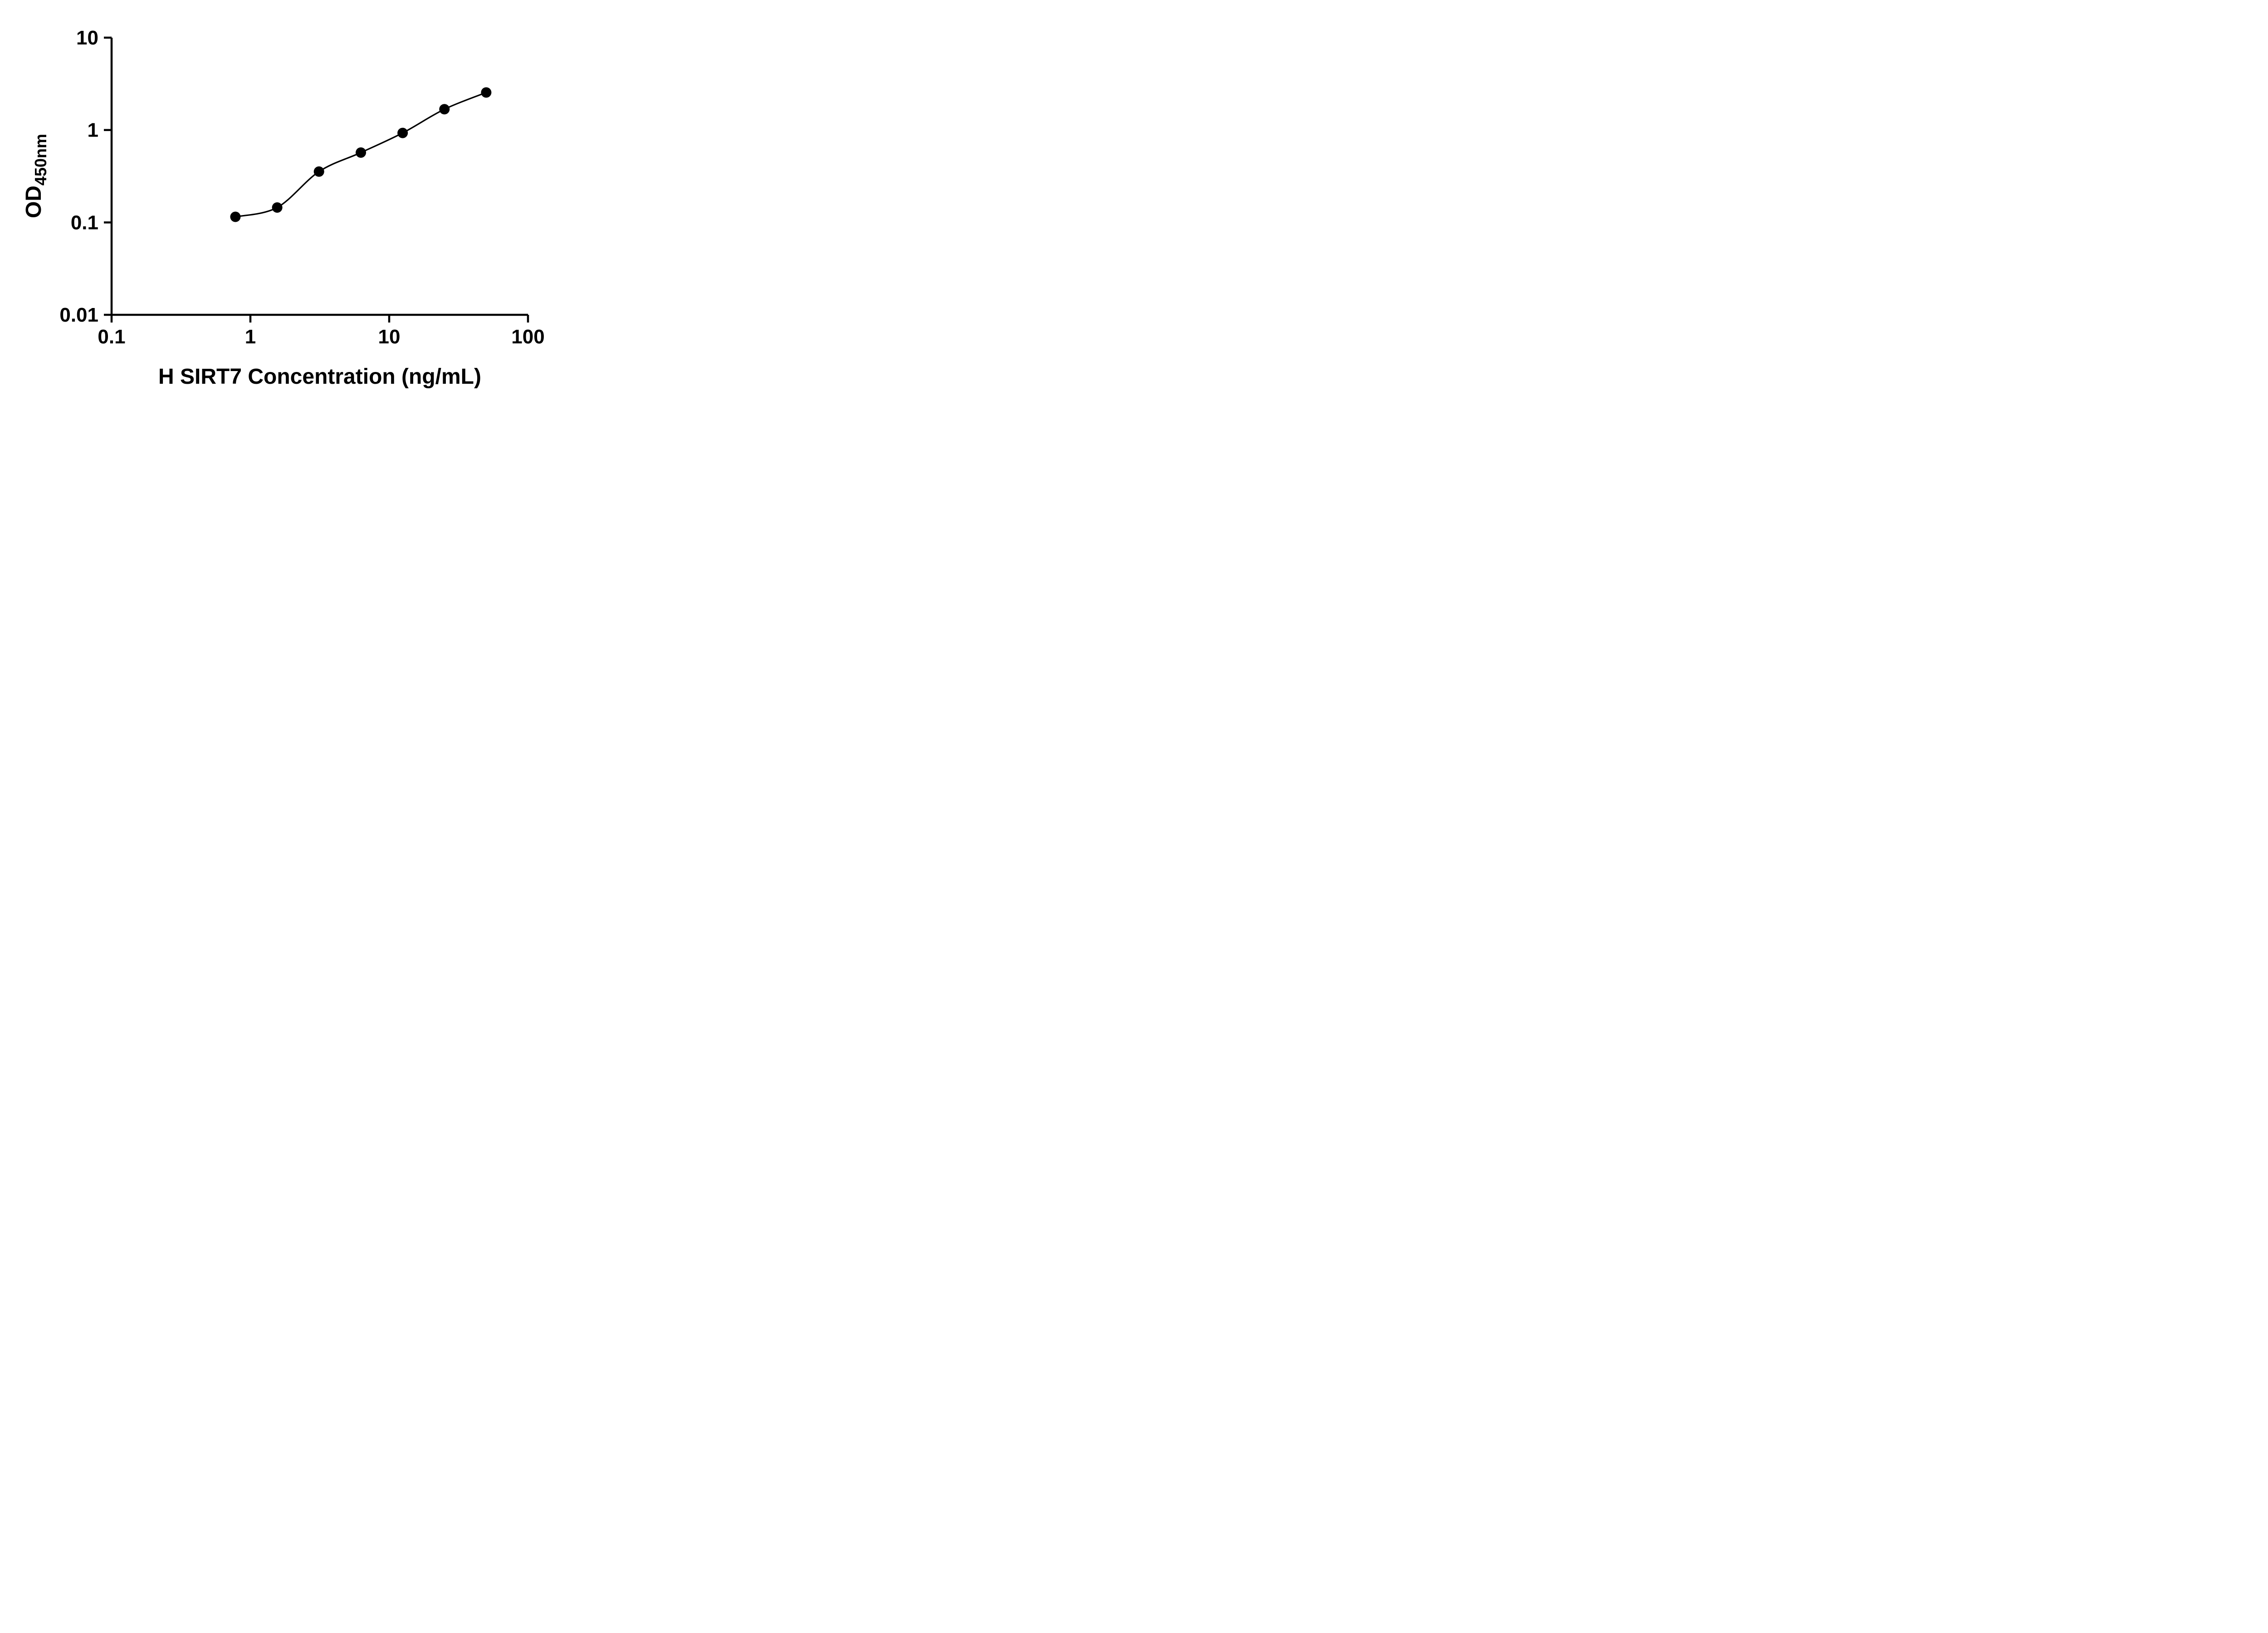 This screenshot has height=1633, width=2268. I want to click on y-tick-label: 0.01, so click(79, 315).